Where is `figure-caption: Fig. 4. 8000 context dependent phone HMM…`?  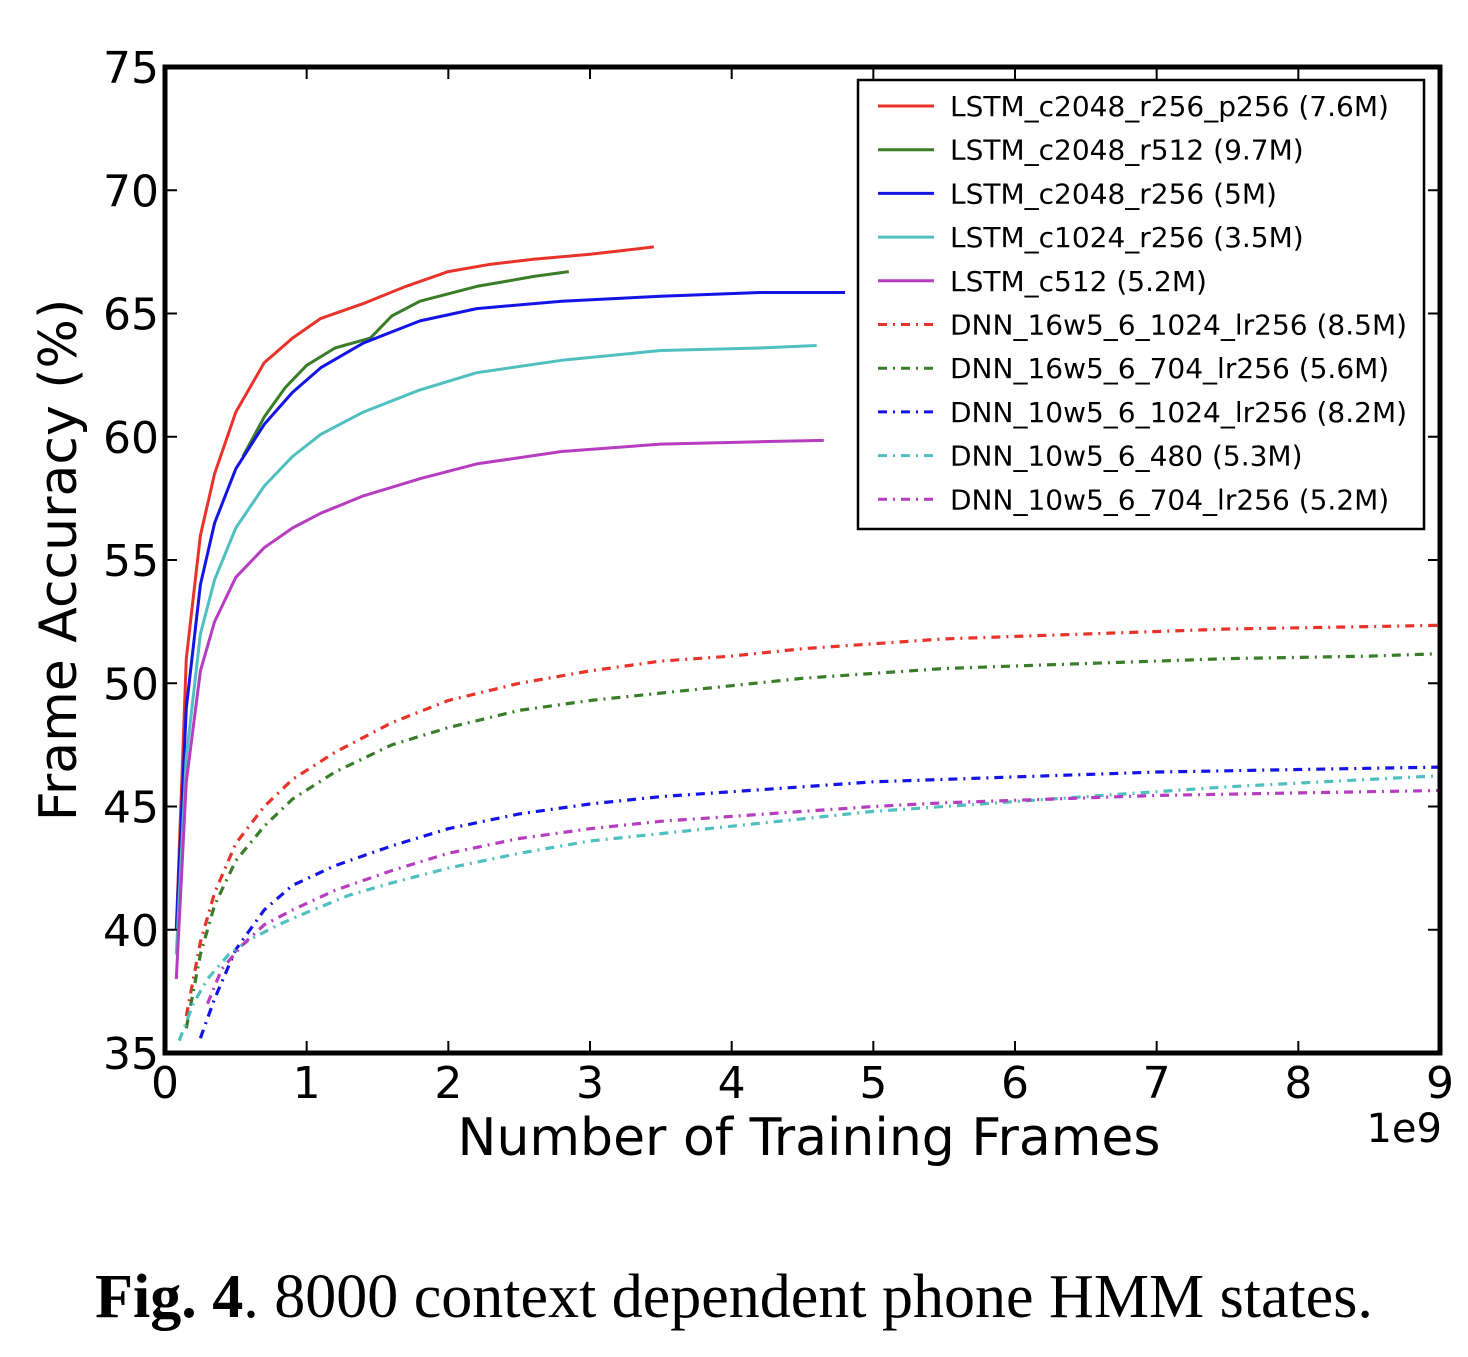 figure-caption: Fig. 4. 8000 context dependent phone HMM… is located at coordinates (734, 1297).